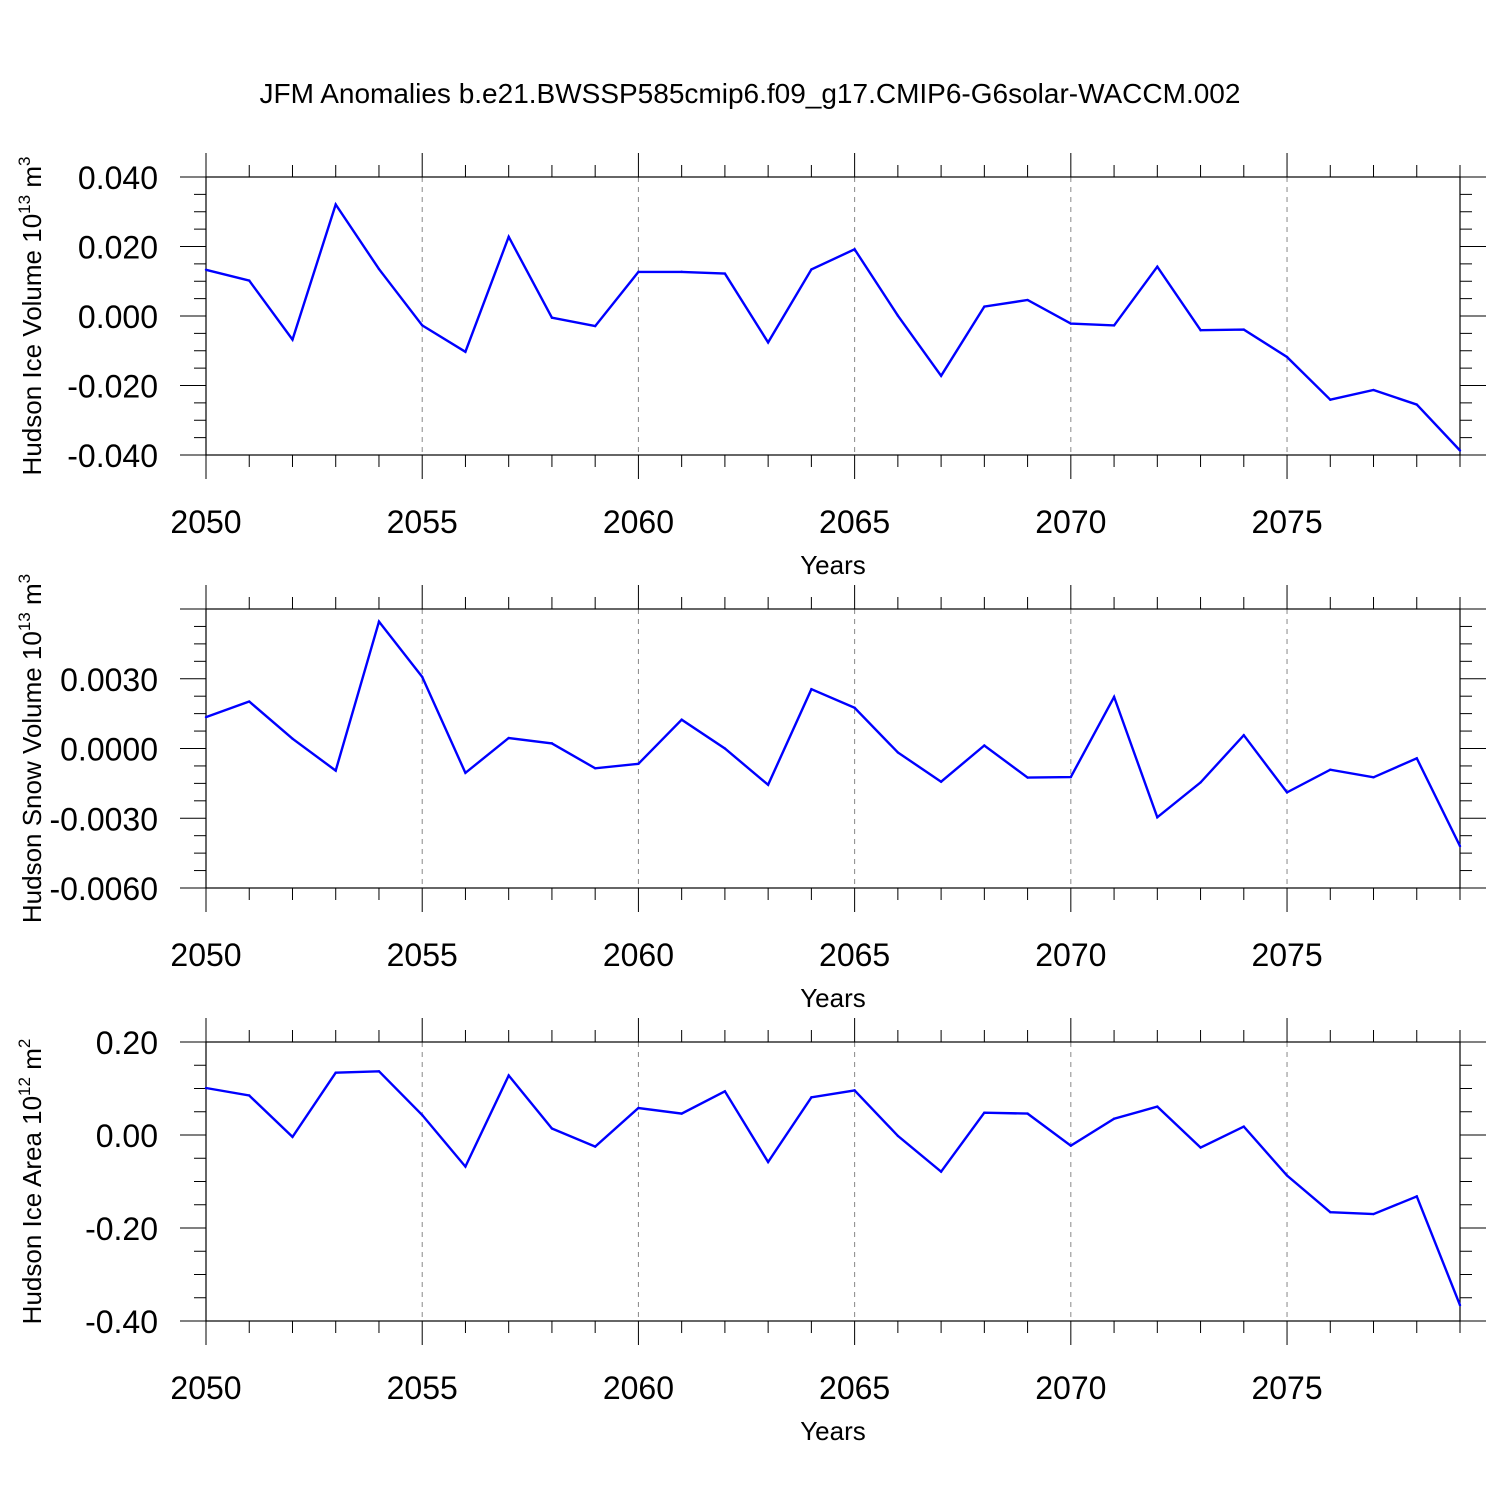  Describe the element at coordinates (1070, 955) in the screenshot. I see `x-tick-label: 2070` at that location.